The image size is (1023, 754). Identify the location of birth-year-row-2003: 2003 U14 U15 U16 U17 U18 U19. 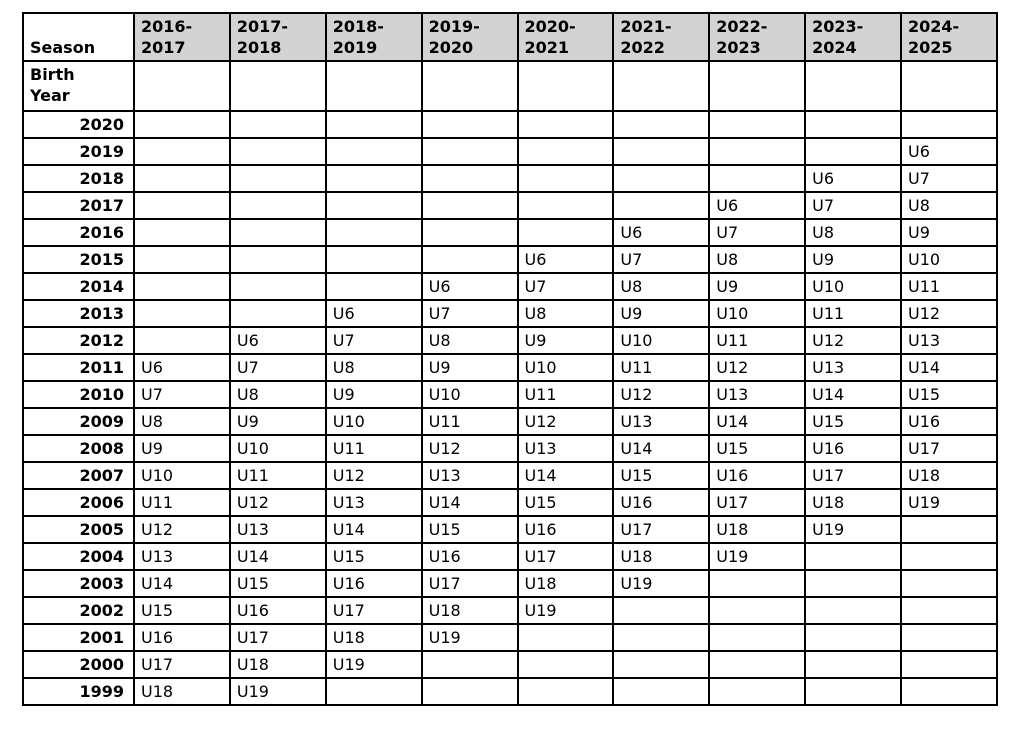
(510, 583).